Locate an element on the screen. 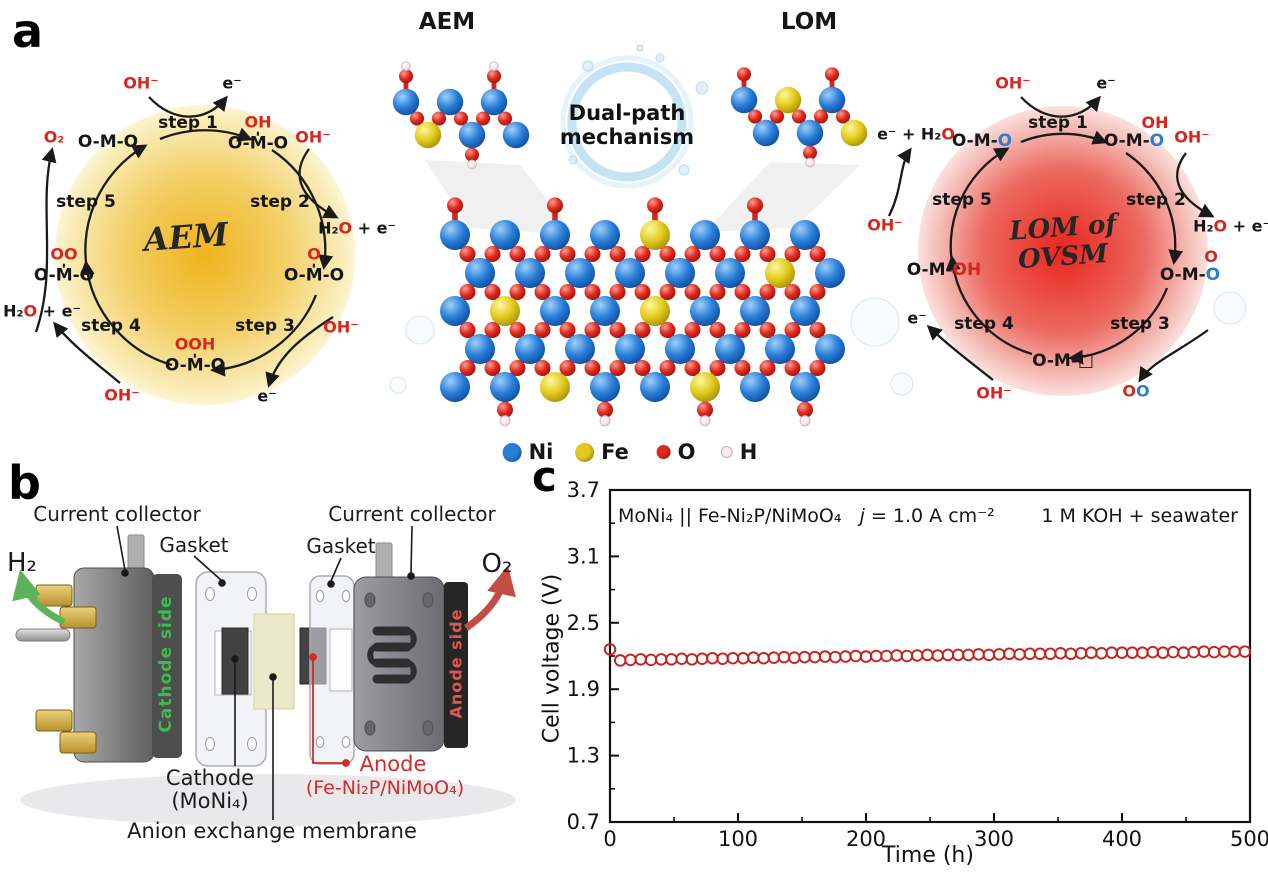  aem-step3-label: step 3 is located at coordinates (265, 326).